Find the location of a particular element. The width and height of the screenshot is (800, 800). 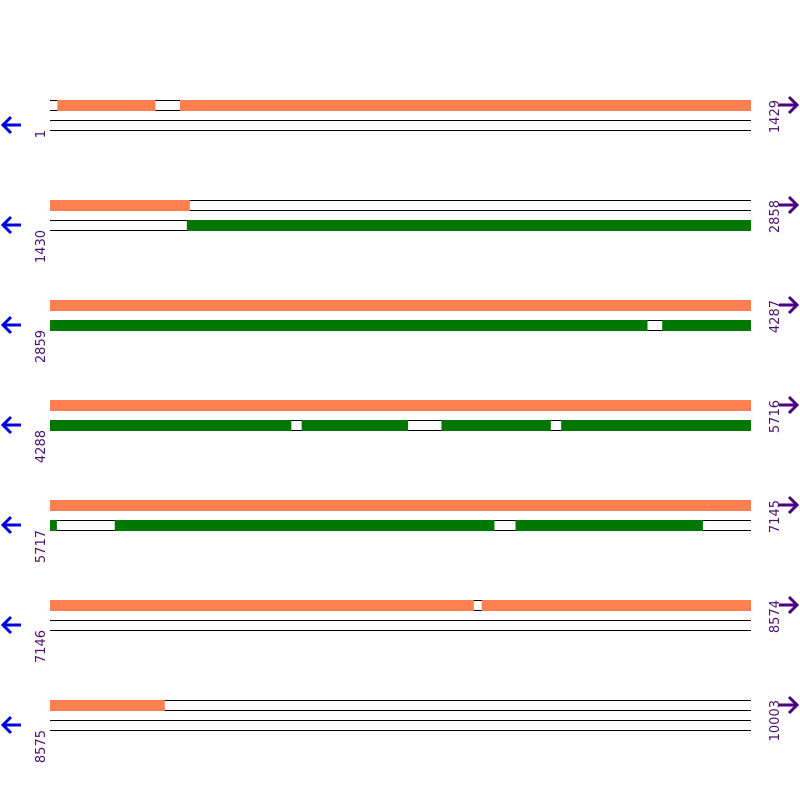

end-position-label: 1429 is located at coordinates (775, 116).